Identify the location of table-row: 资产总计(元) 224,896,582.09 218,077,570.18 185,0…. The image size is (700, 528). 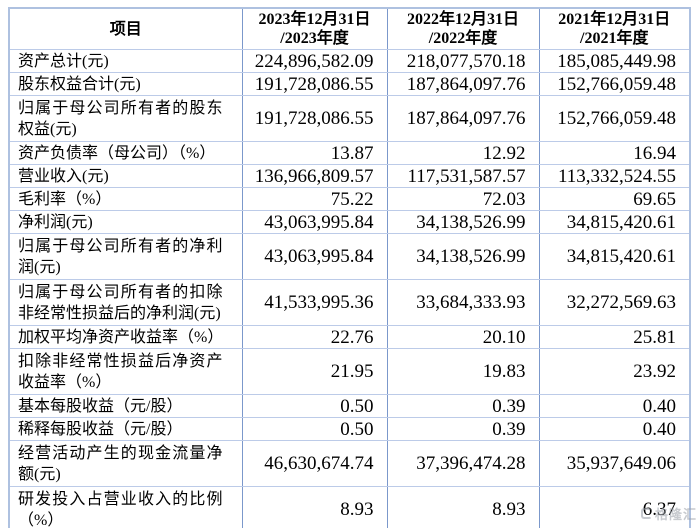
(349, 61).